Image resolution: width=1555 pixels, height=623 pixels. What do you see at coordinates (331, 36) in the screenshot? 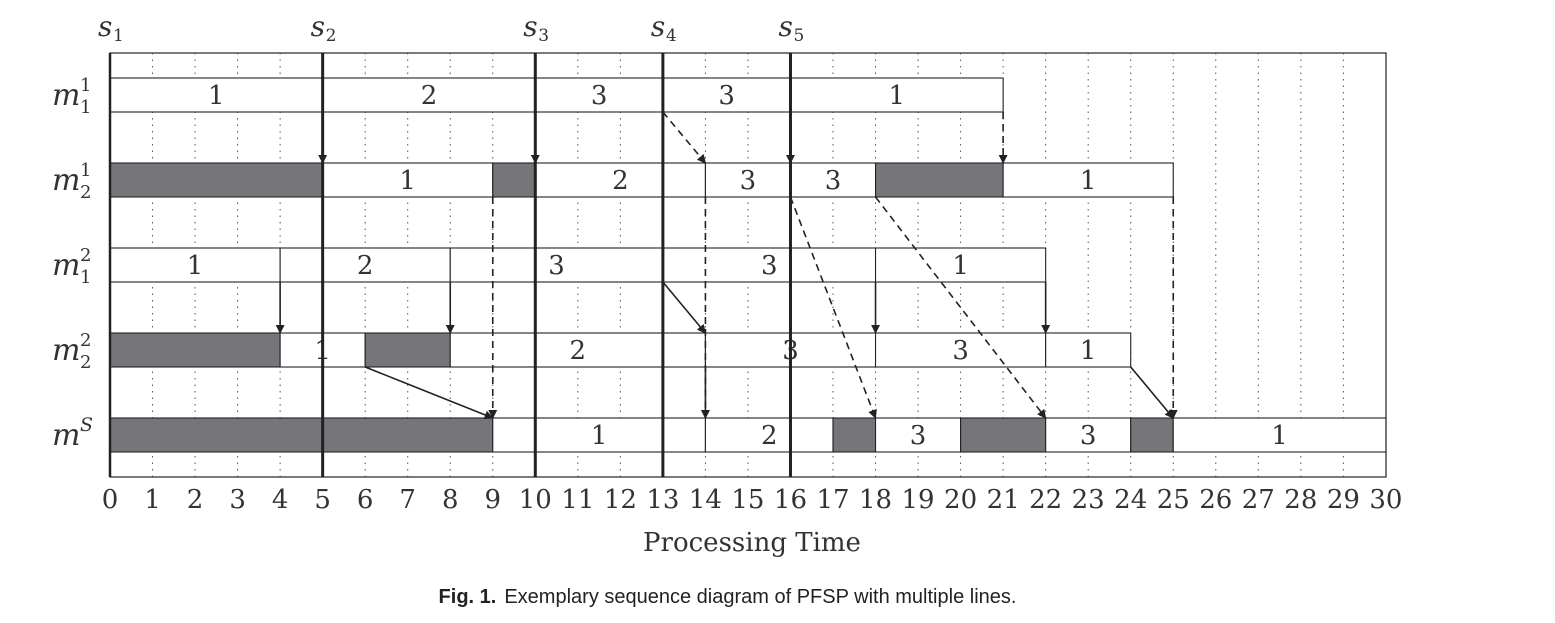
I see `stage-label-subscript: 2` at bounding box center [331, 36].